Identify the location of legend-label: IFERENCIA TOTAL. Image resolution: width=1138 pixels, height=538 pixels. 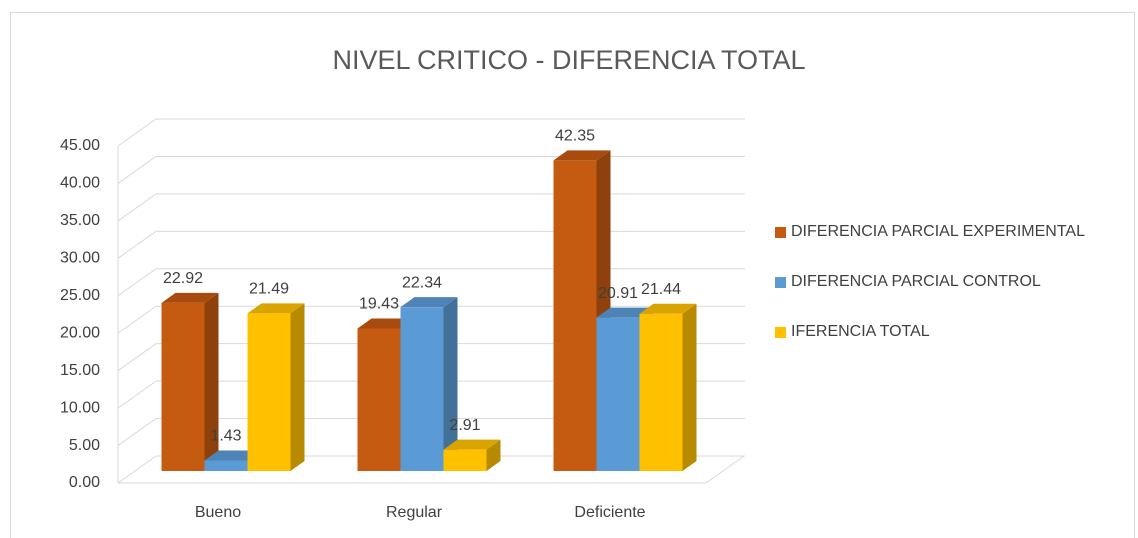
(860, 331).